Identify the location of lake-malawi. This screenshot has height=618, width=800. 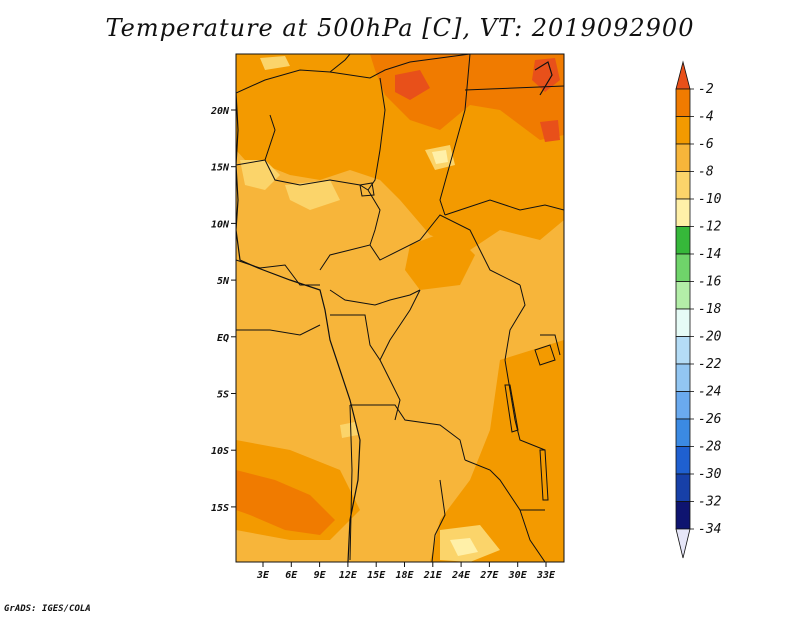
(544, 475).